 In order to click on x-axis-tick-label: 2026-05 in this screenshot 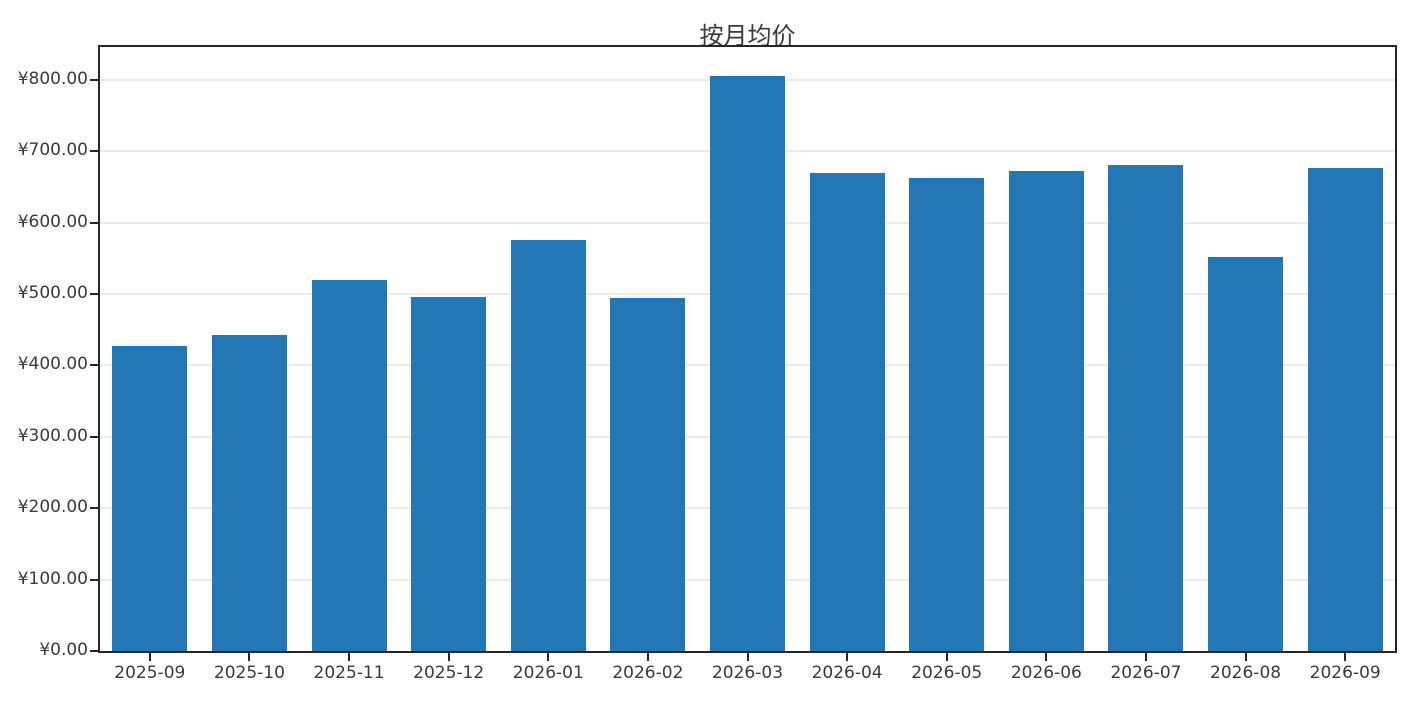, I will do `click(947, 673)`.